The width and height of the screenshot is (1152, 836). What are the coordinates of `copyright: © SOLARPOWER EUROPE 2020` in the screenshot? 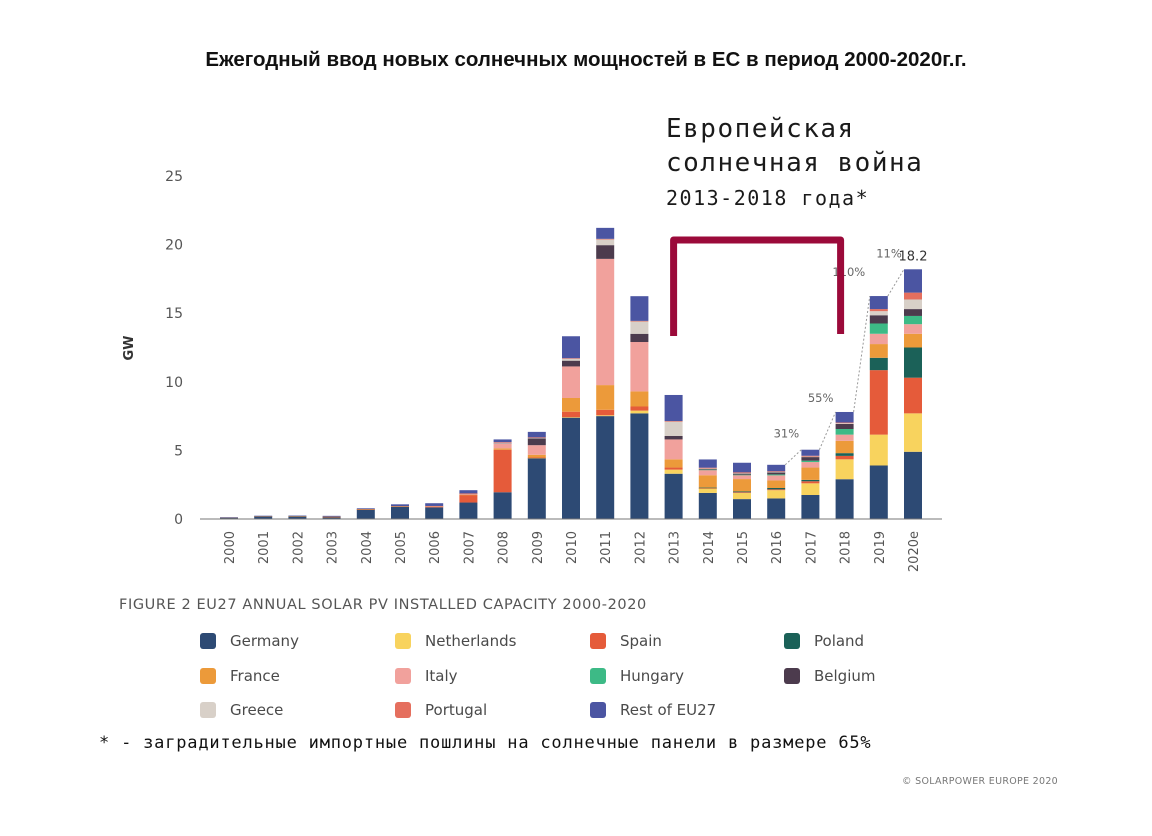 It's located at (980, 781).